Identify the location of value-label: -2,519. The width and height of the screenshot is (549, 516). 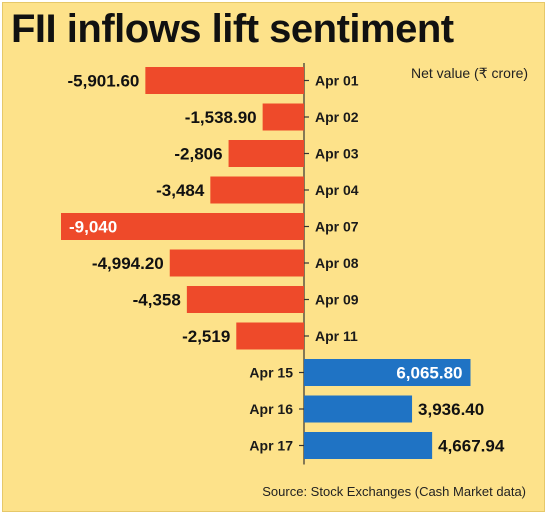
(206, 336).